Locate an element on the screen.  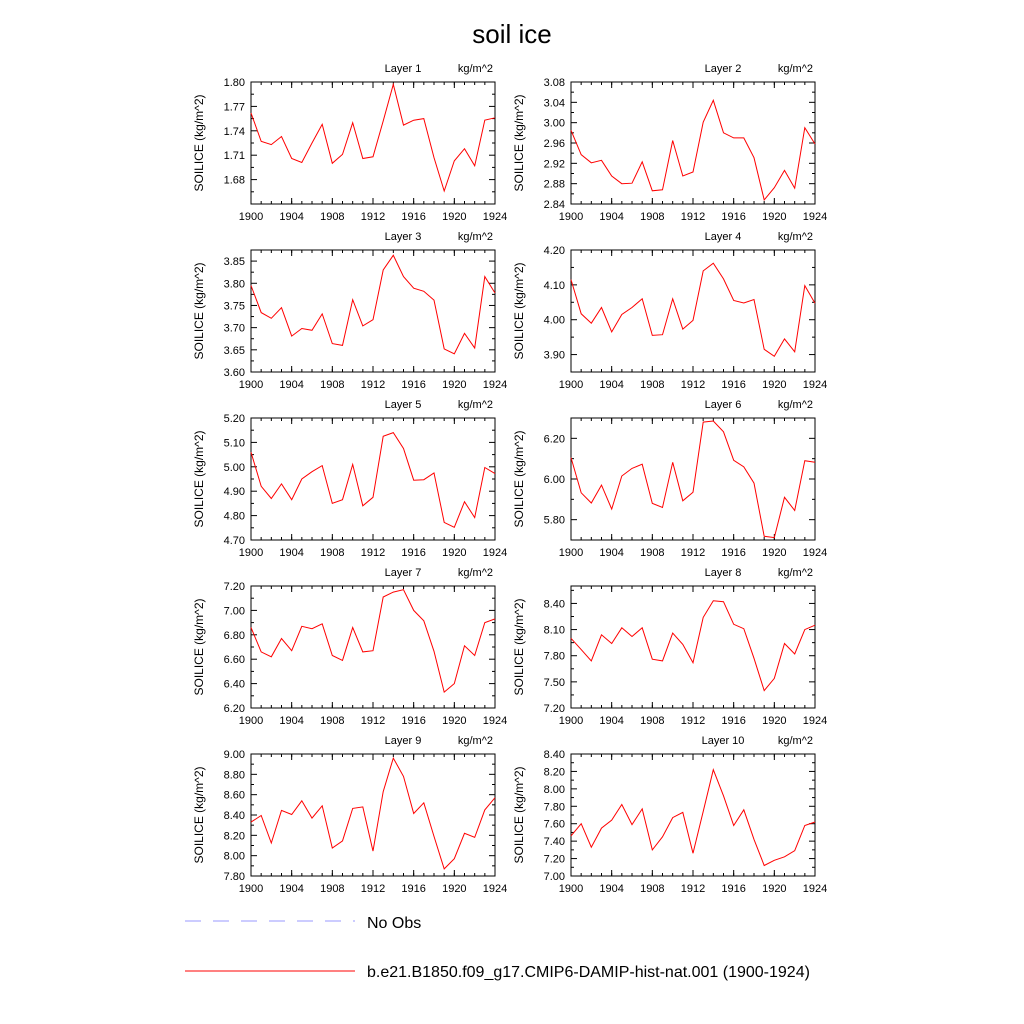
panel-title: Layer 4 is located at coordinates (723, 237).